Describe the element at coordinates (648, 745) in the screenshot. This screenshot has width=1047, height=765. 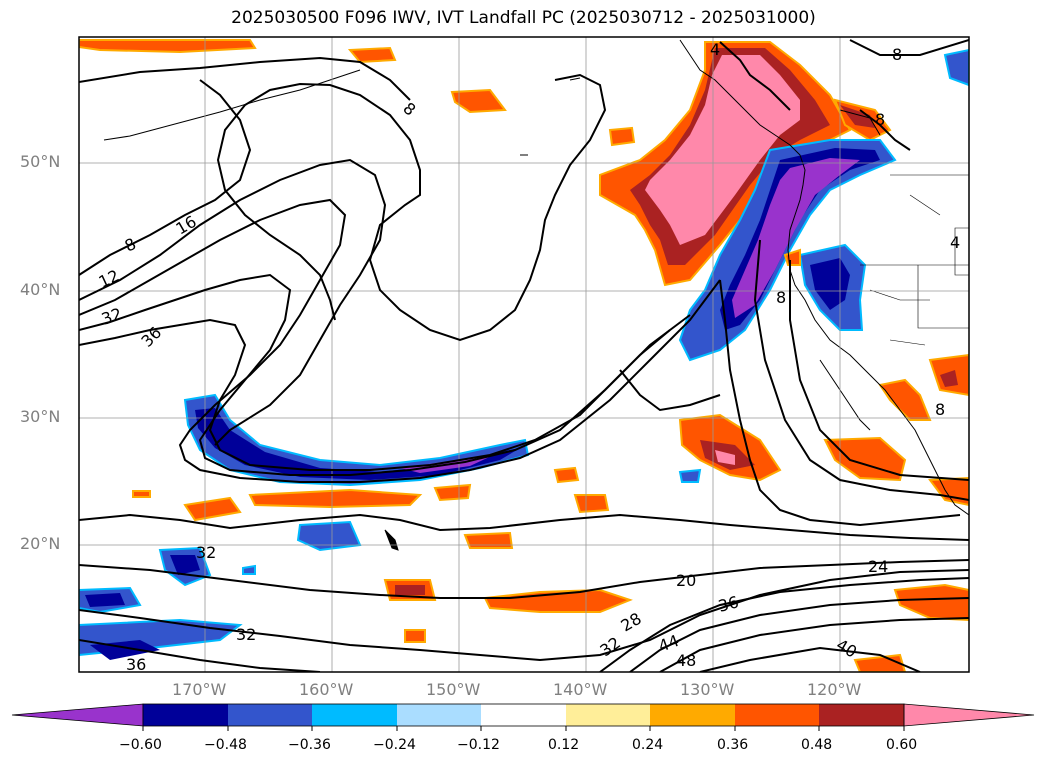
I see `colorbar-tick-label: 0.24` at that location.